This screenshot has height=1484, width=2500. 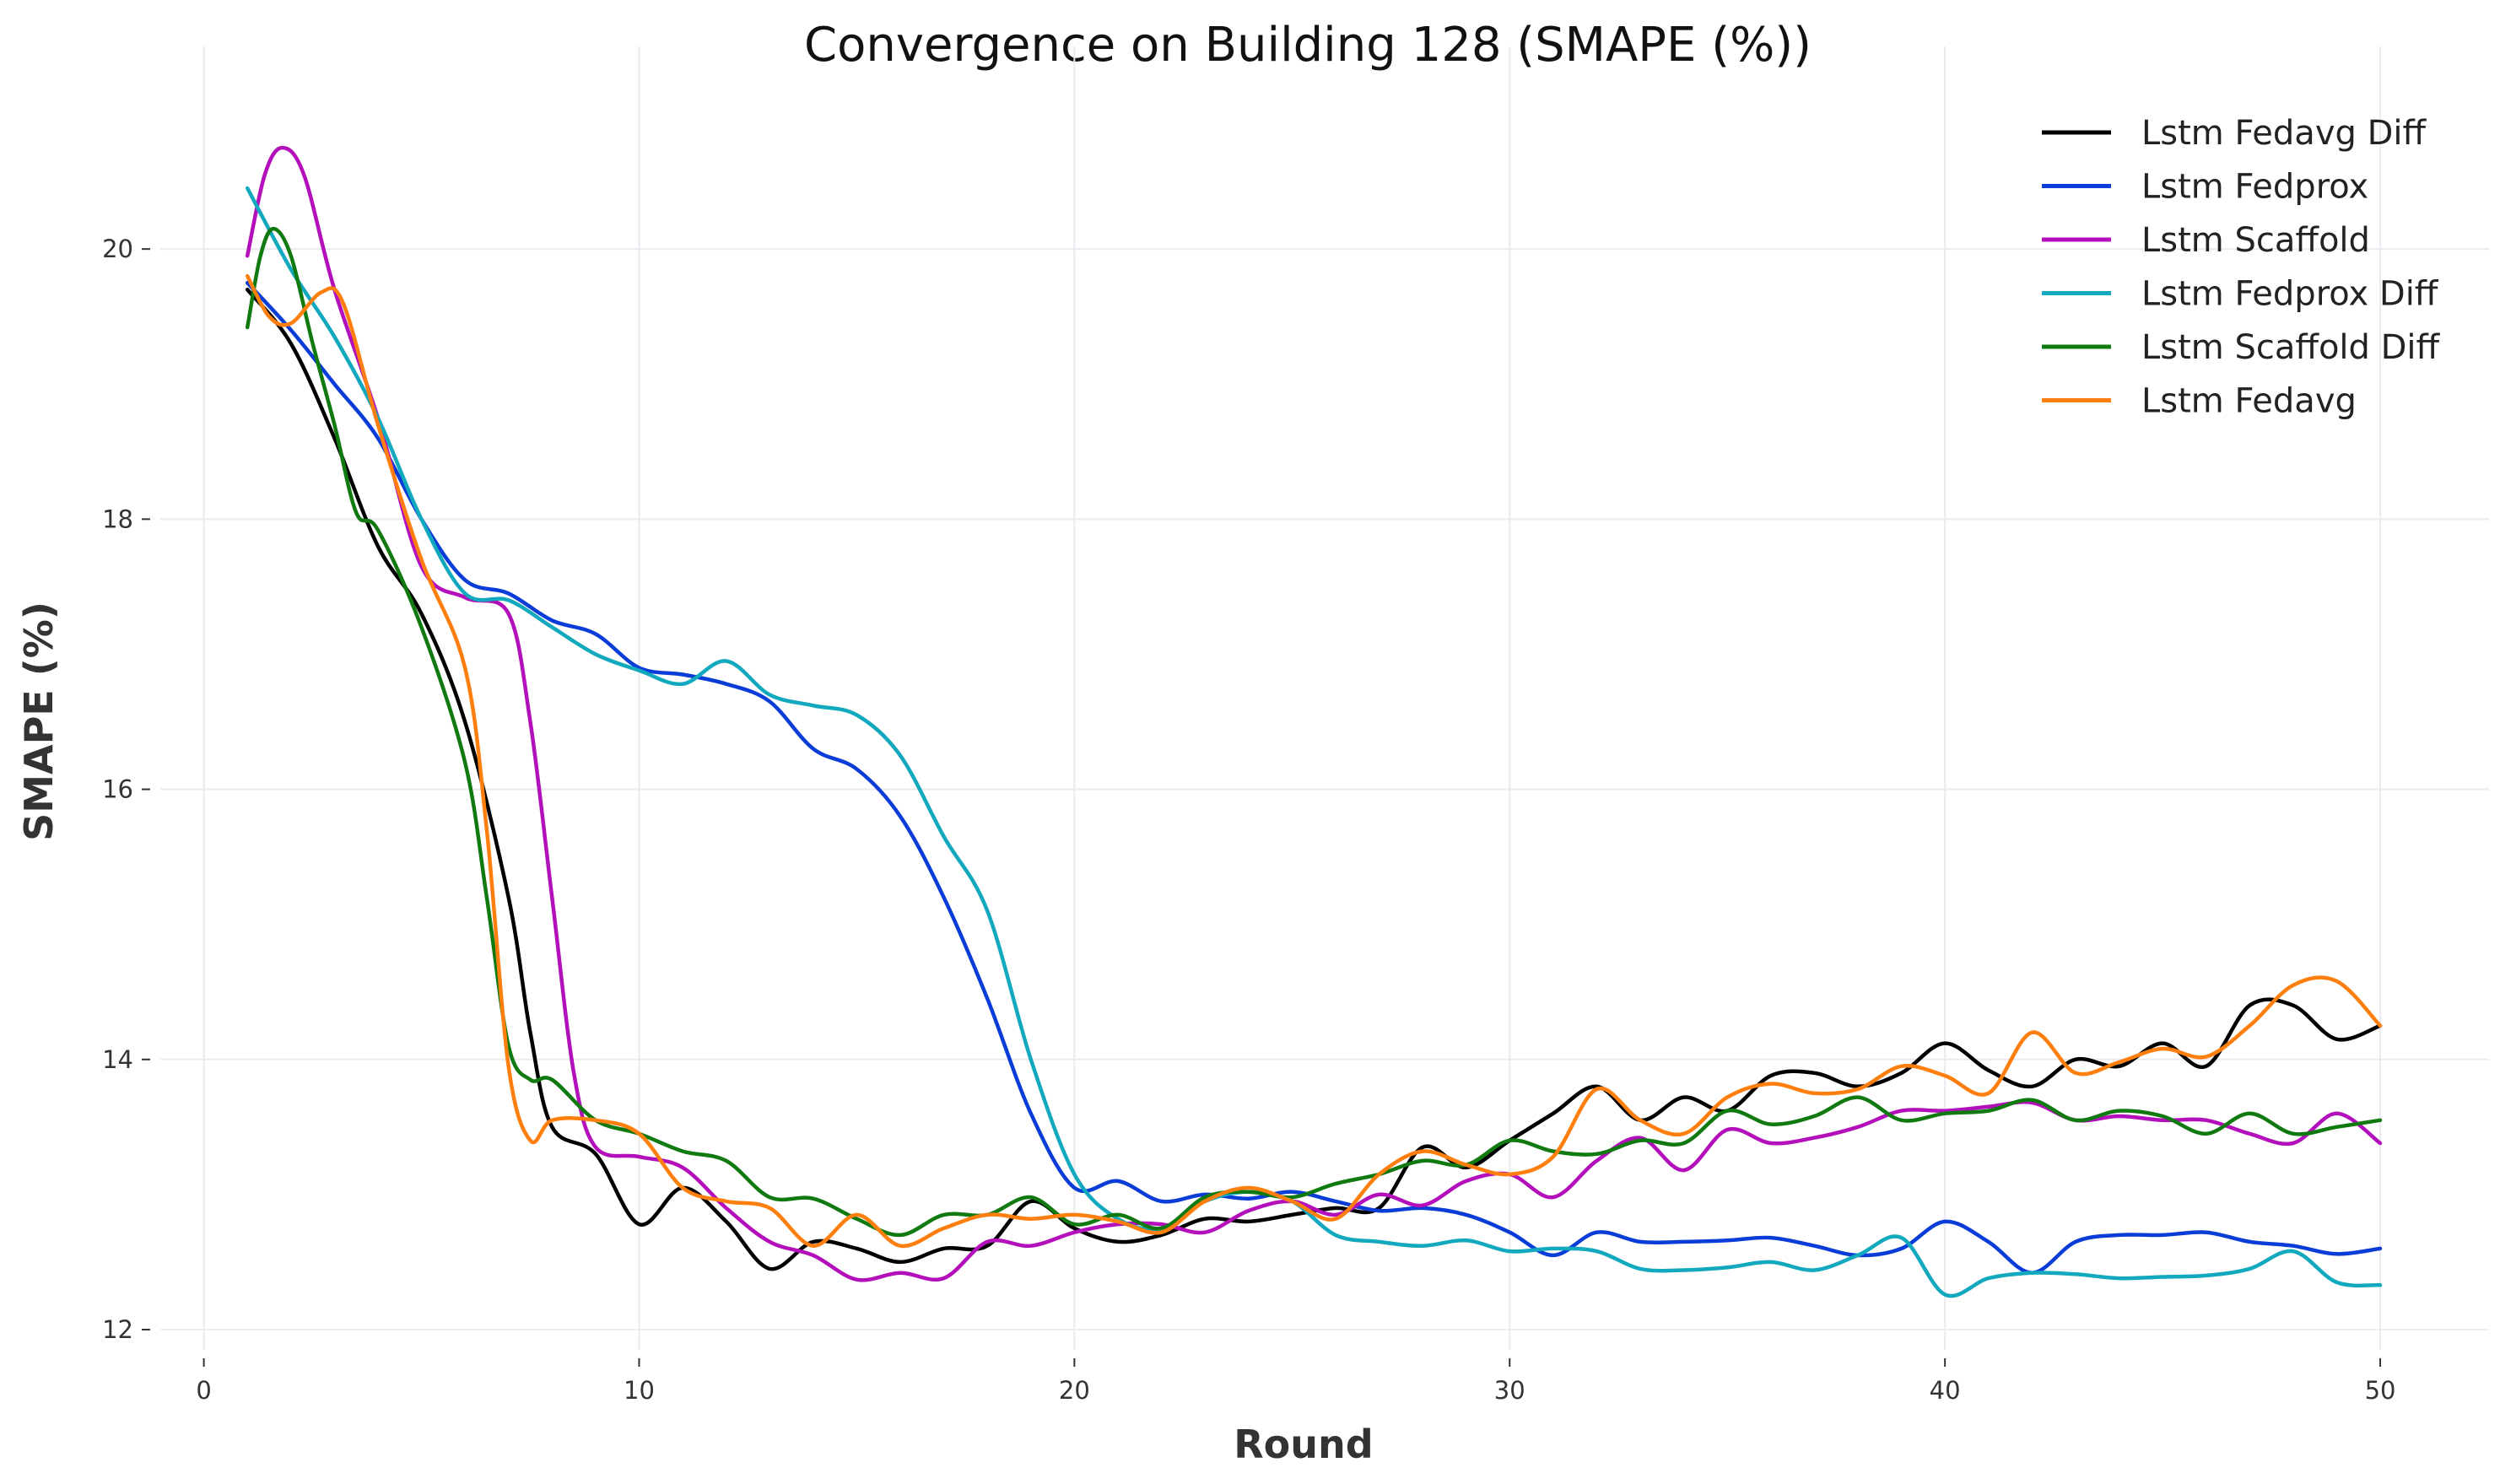 What do you see at coordinates (2284, 133) in the screenshot?
I see `legend-label-lstm-fedavg-diff: Lstm Fedavg Diff` at bounding box center [2284, 133].